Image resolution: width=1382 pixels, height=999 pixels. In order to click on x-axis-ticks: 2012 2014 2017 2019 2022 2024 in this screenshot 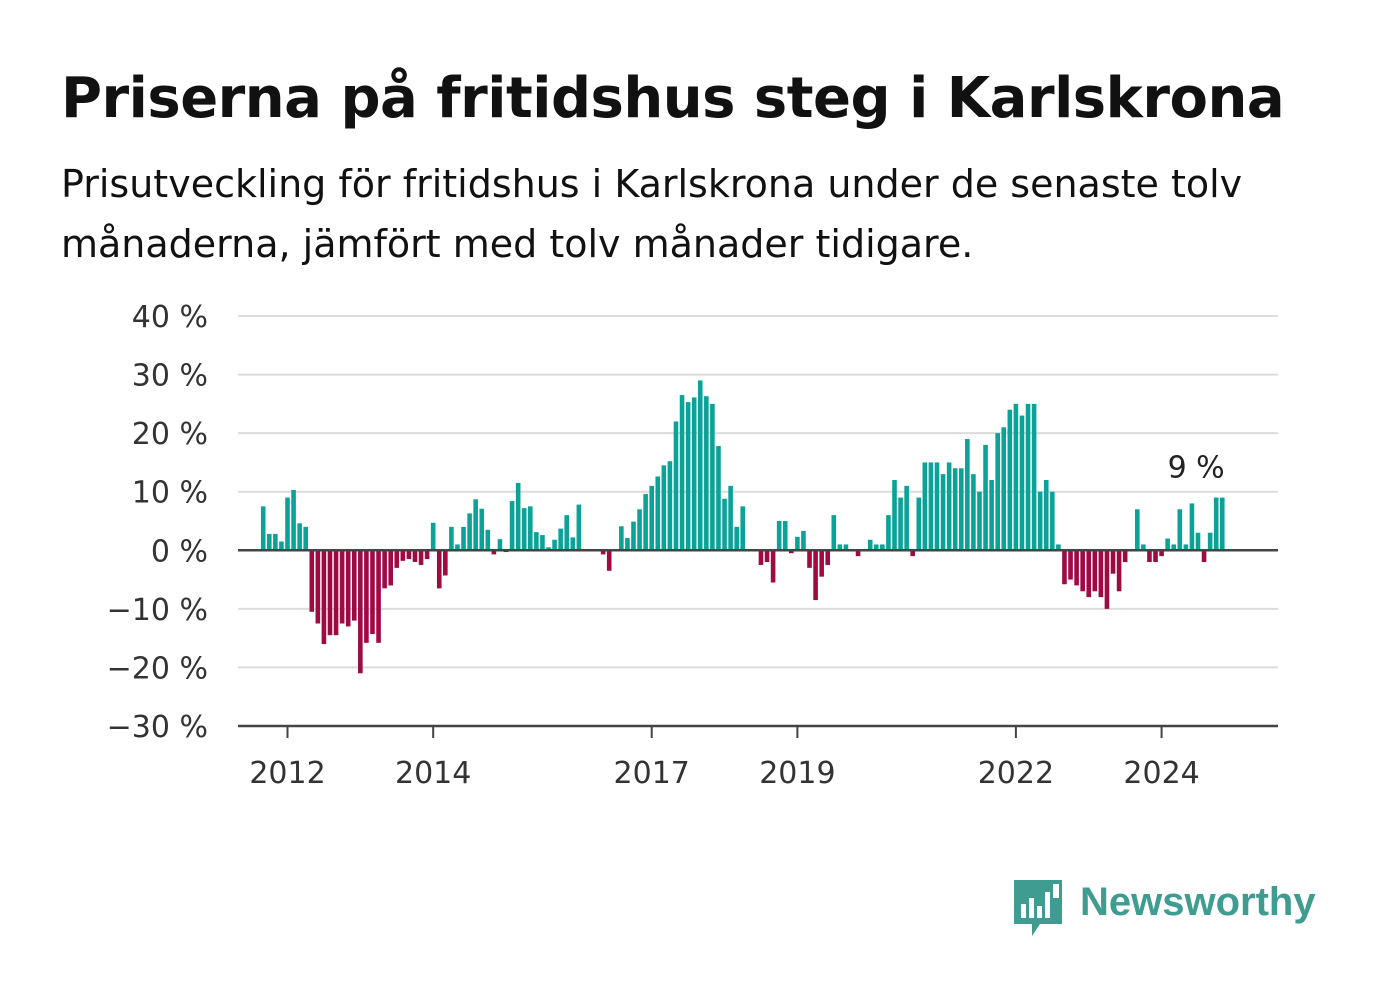, I will do `click(724, 758)`.